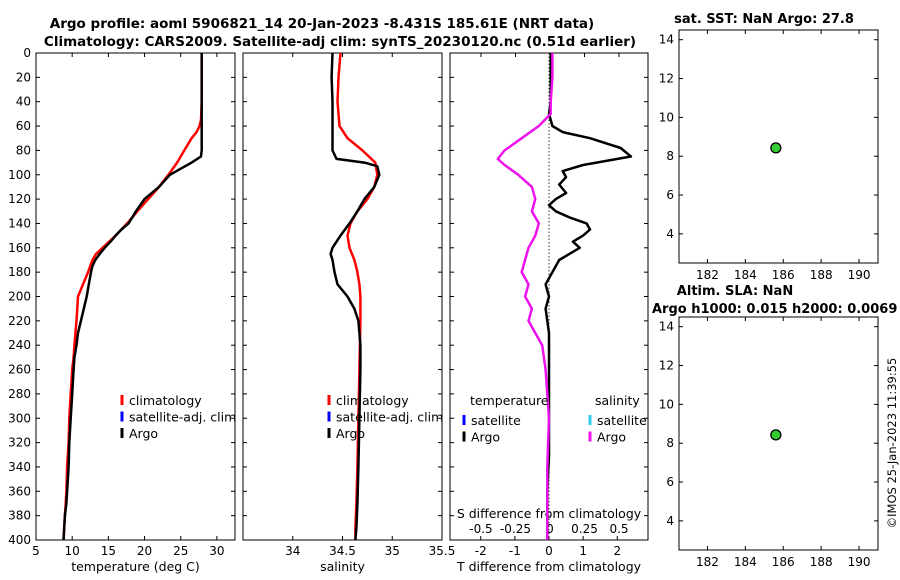 The height and width of the screenshot is (580, 900). I want to click on sla-map-xtick-label: 186, so click(783, 562).